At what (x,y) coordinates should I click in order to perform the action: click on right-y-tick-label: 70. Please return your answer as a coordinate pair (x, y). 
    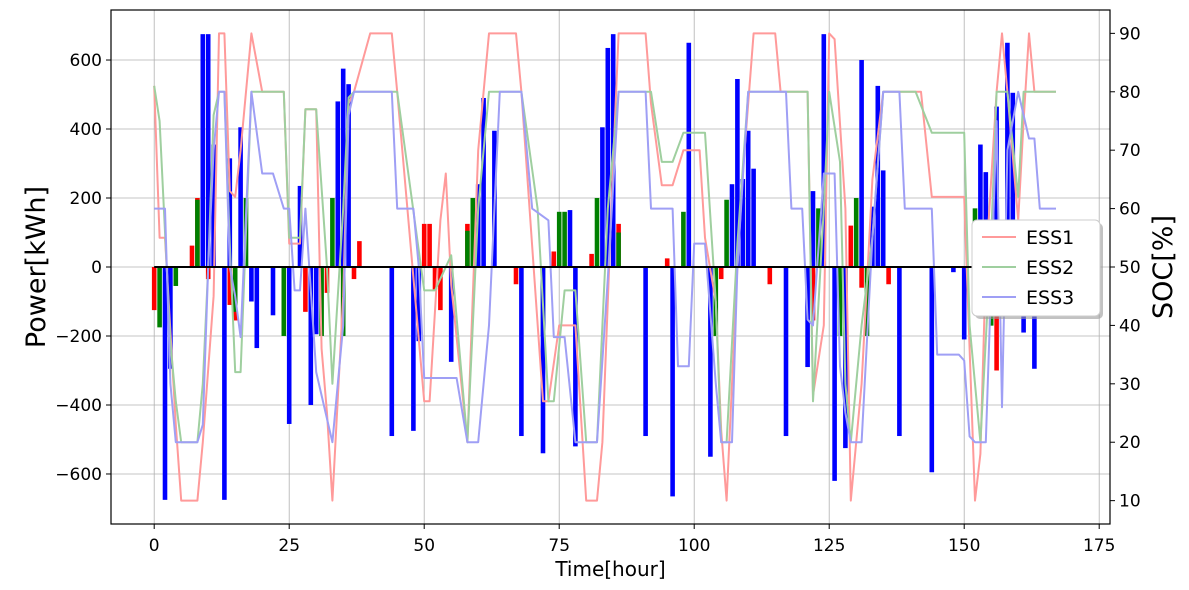
    Looking at the image, I should click on (1130, 151).